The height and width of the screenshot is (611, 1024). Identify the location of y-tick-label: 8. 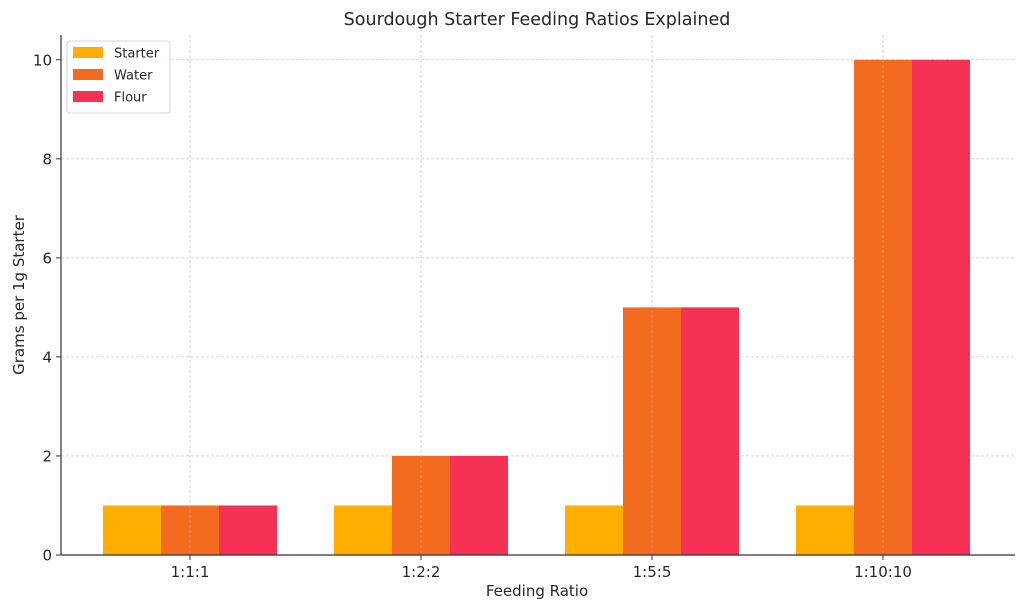
(47, 159).